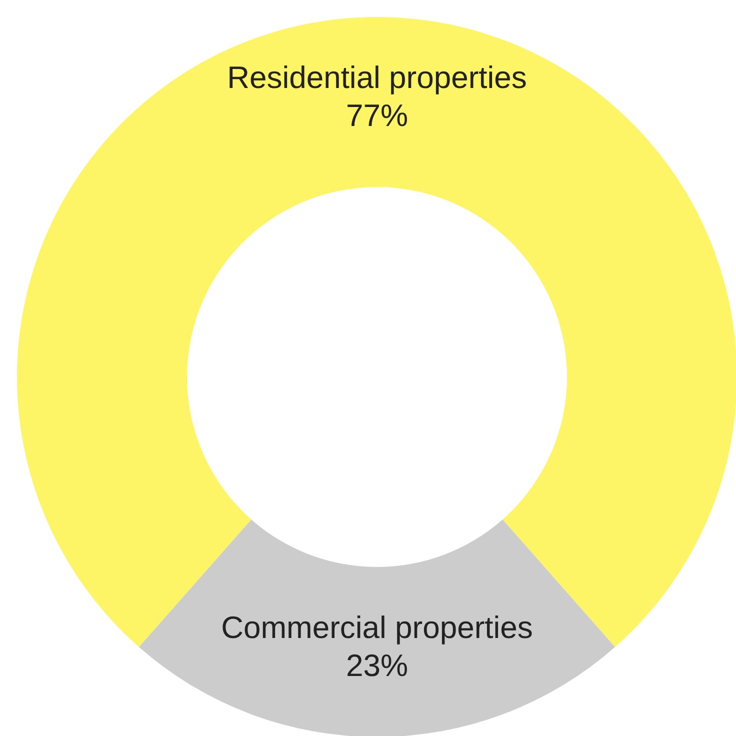 Image resolution: width=736 pixels, height=736 pixels. I want to click on slice-label: Commercial properties, so click(377, 627).